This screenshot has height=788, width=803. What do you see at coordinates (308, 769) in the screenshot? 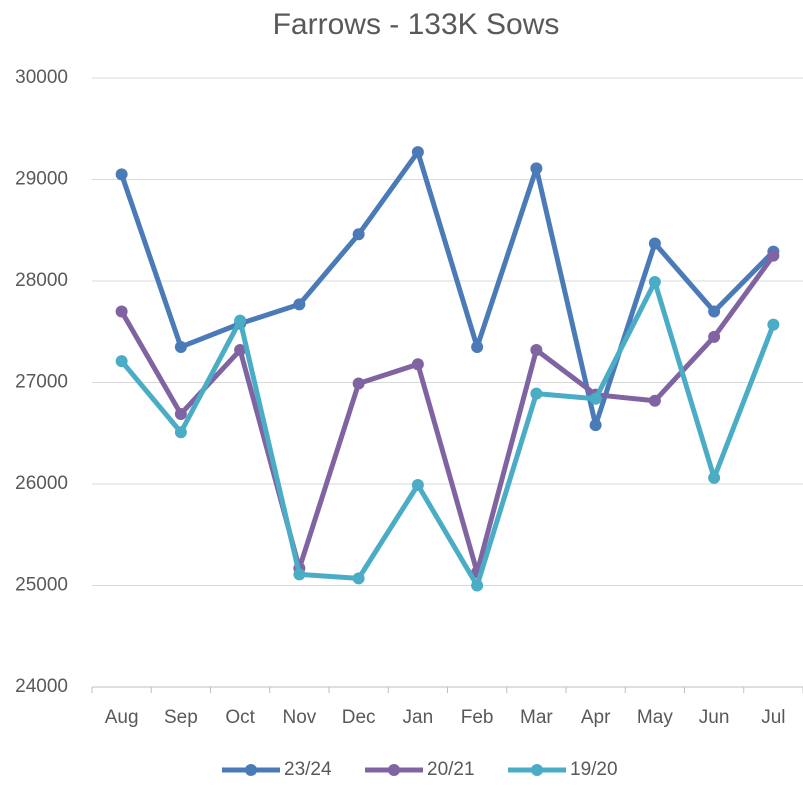
I see `legend-label: 23/24` at bounding box center [308, 769].